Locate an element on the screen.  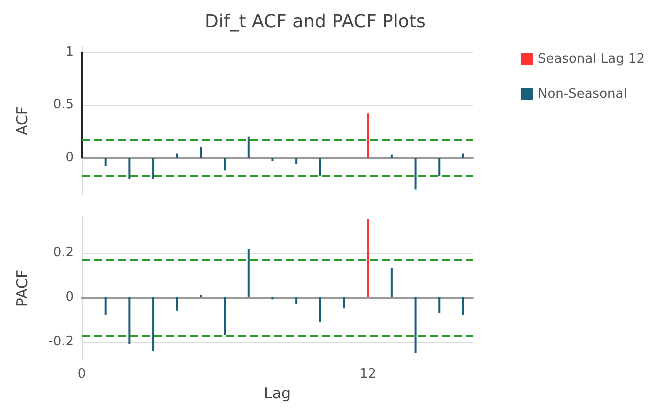
legend-label: Seasonal Lag 12 is located at coordinates (592, 59).